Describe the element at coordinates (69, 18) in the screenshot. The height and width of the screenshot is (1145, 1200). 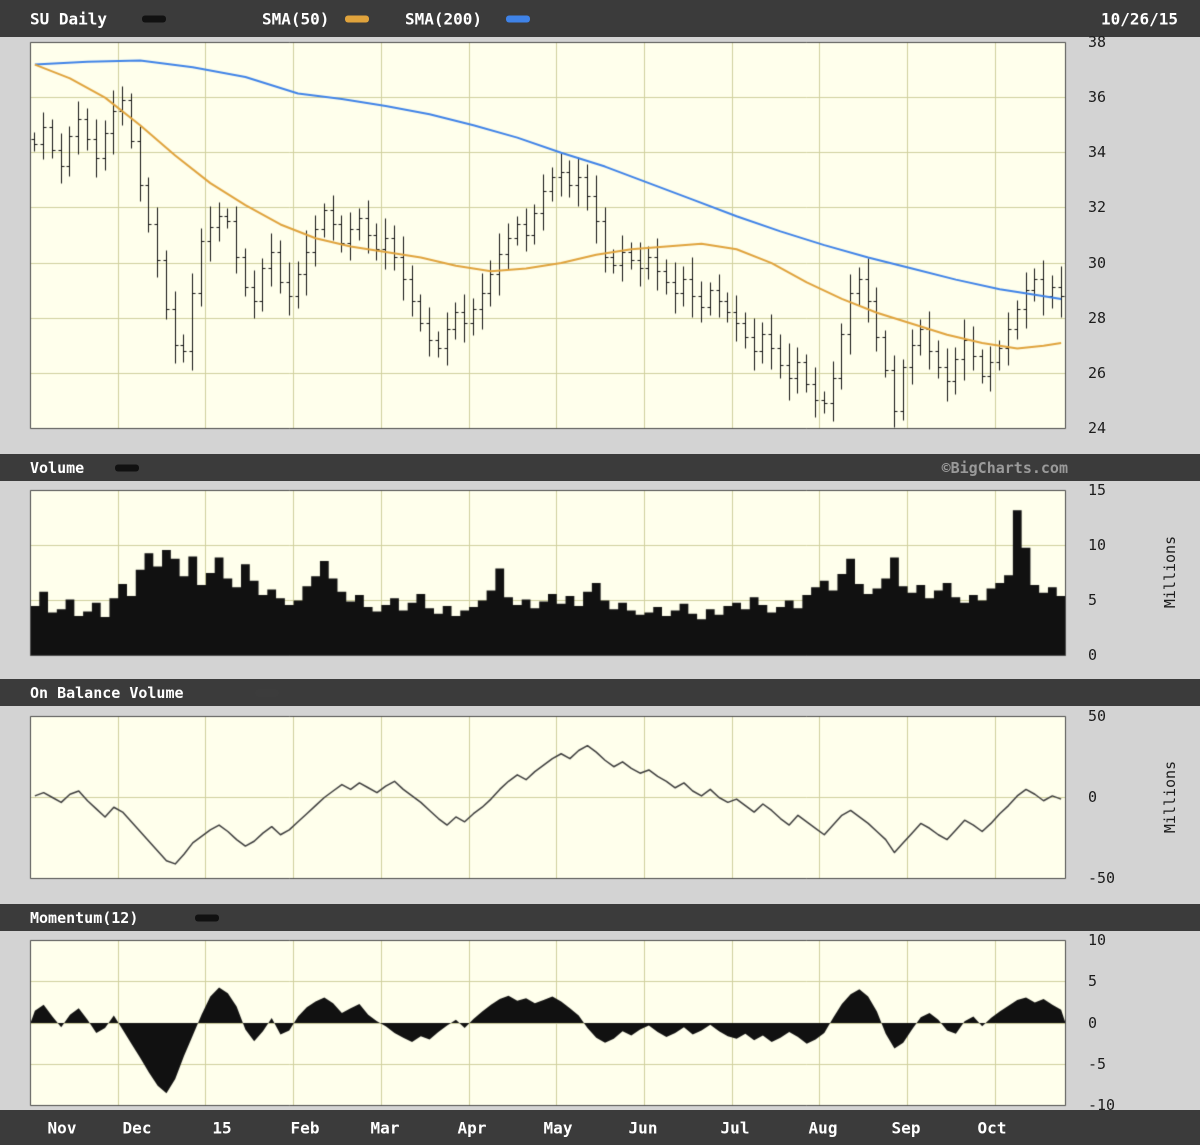
I see `symbol-period-label: SU Daily` at that location.